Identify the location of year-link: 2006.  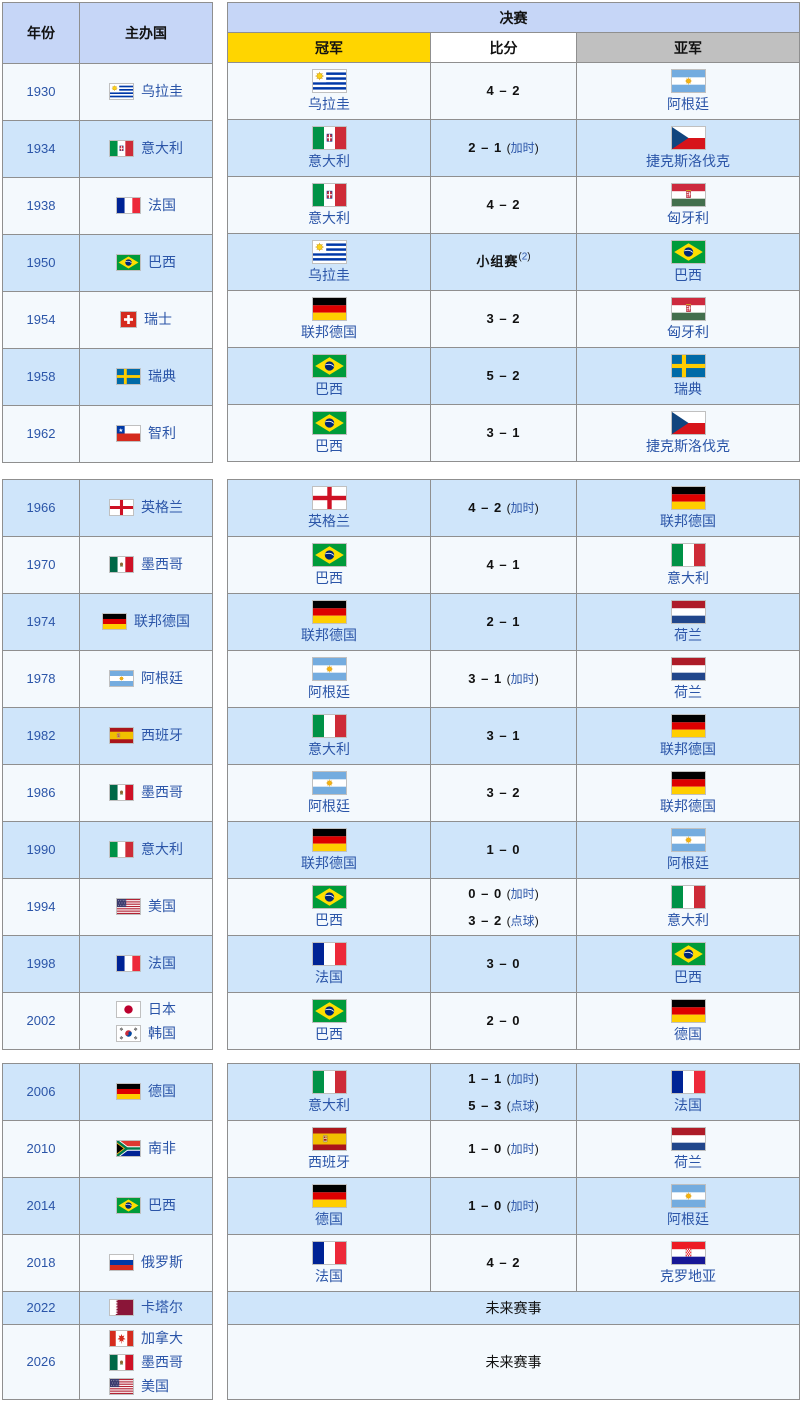
(41, 1091).